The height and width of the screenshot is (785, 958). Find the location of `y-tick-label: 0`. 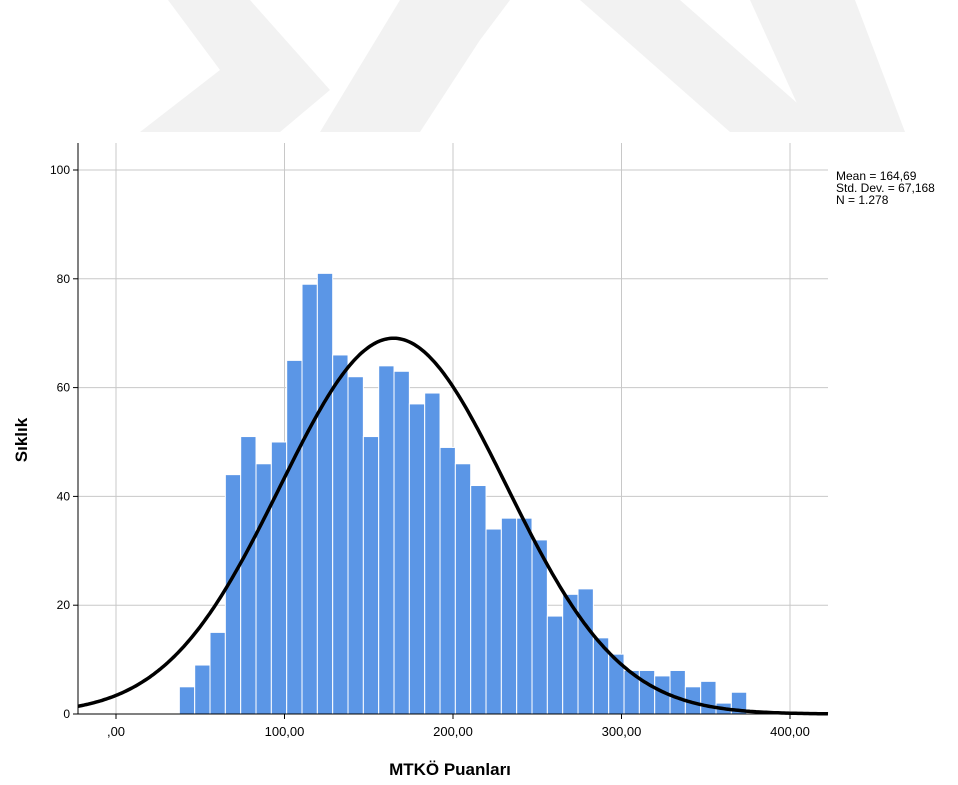

y-tick-label: 0 is located at coordinates (66, 714).